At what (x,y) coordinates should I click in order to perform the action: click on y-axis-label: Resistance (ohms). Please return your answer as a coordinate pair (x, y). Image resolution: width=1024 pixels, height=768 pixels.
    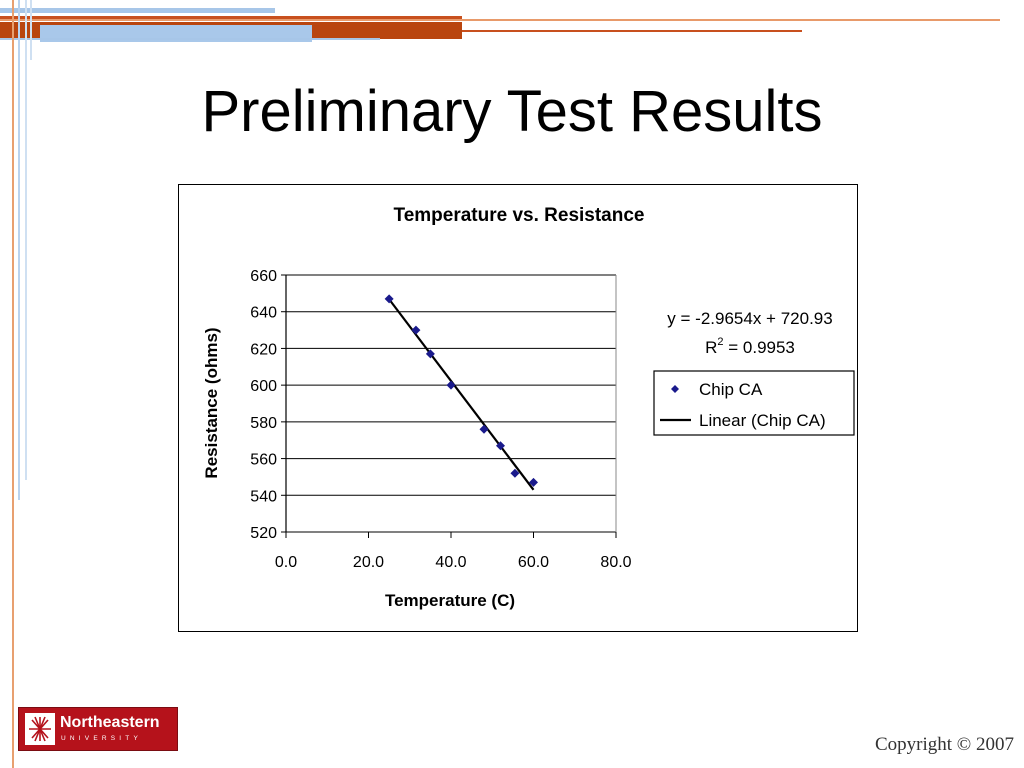
    Looking at the image, I should click on (211, 402).